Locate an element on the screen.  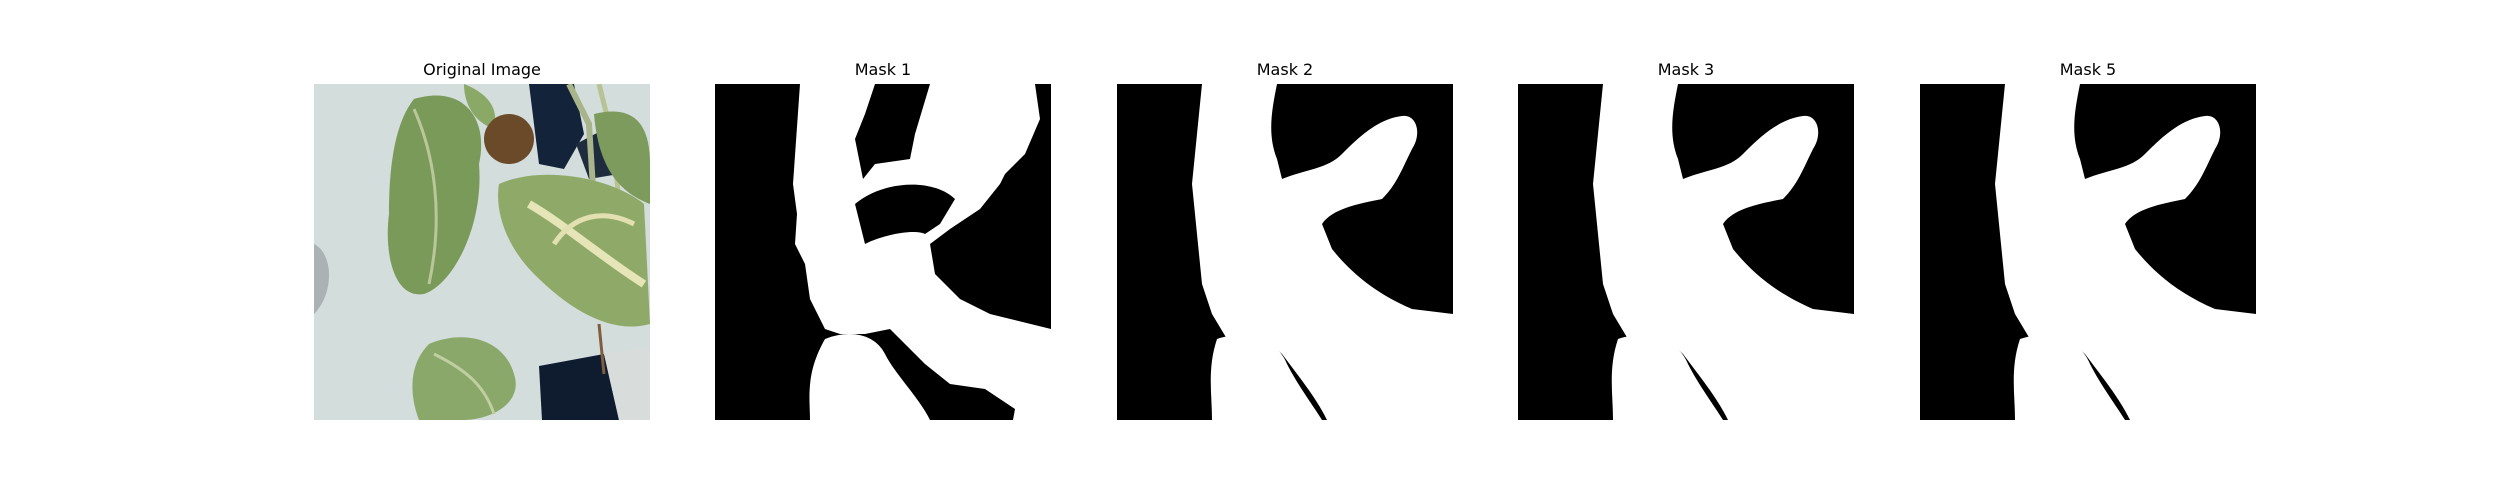
mask-1-image is located at coordinates (883, 252).